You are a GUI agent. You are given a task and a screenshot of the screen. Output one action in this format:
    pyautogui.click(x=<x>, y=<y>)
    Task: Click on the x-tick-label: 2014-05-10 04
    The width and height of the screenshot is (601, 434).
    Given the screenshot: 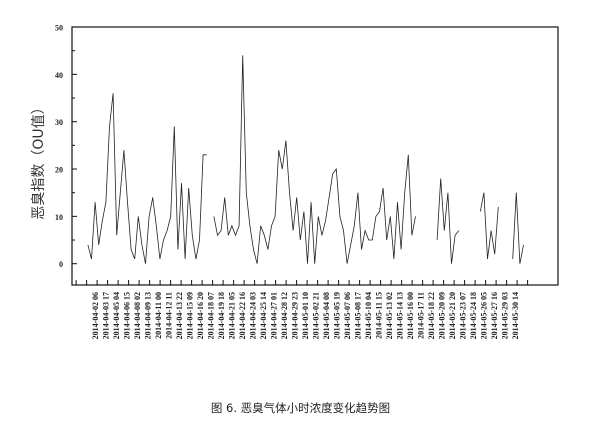 What is the action you would take?
    pyautogui.click(x=368, y=315)
    